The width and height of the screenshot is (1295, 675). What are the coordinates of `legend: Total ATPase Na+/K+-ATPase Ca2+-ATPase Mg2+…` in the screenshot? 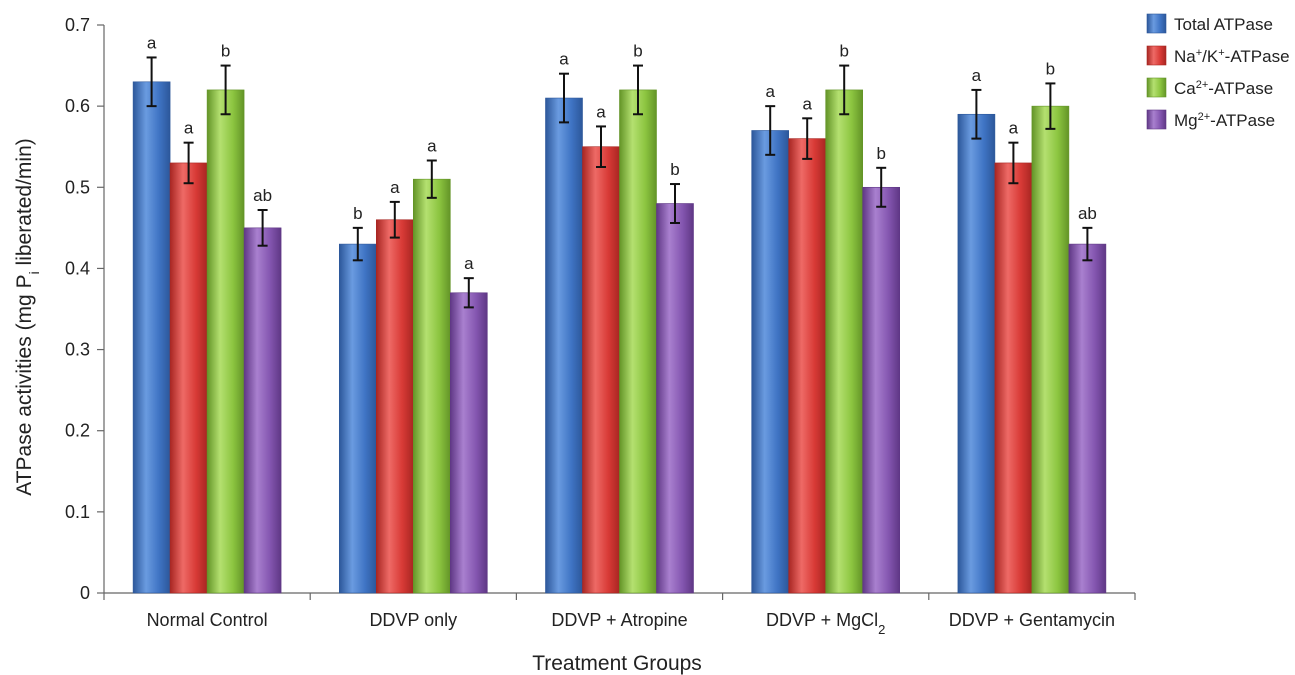 It's located at (1218, 71).